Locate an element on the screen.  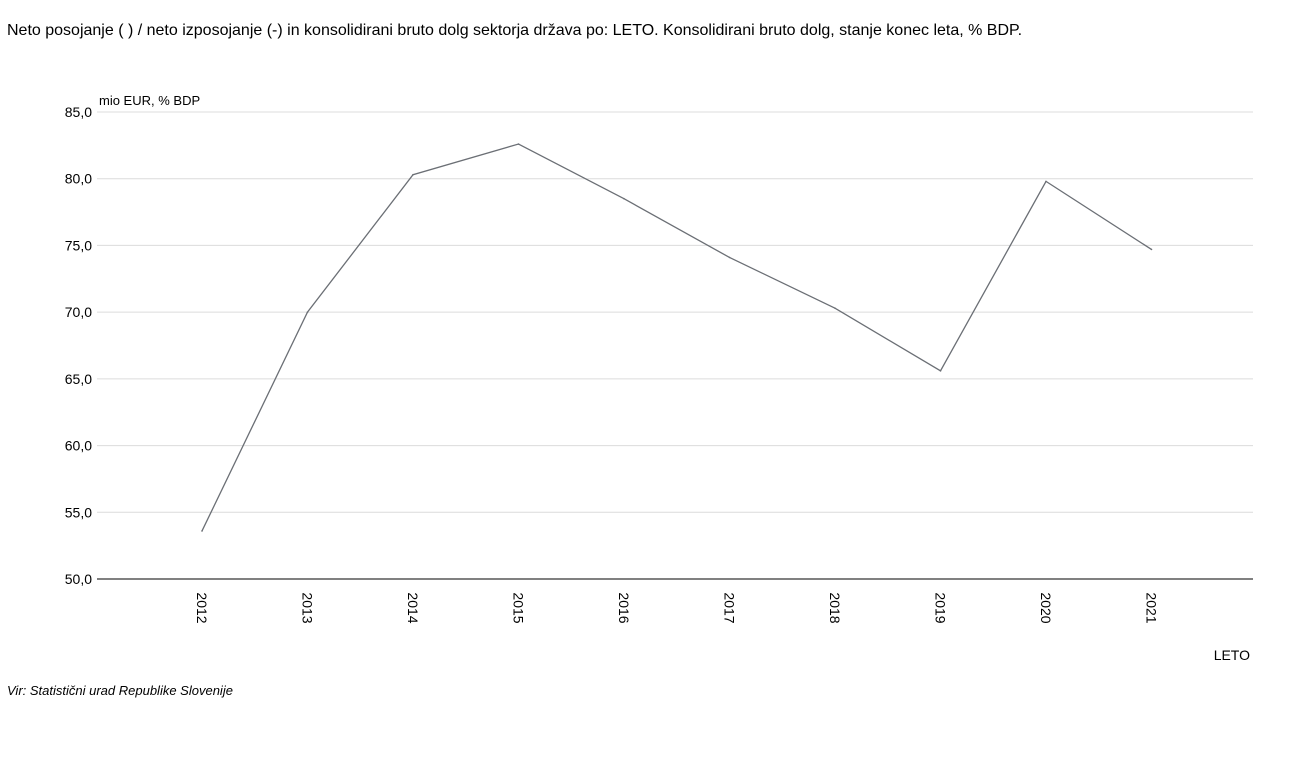
x-axis-ticks: 2012 2013 2014 2015 2016 2017 2018 2019 2020 2021 is located at coordinates (677, 607).